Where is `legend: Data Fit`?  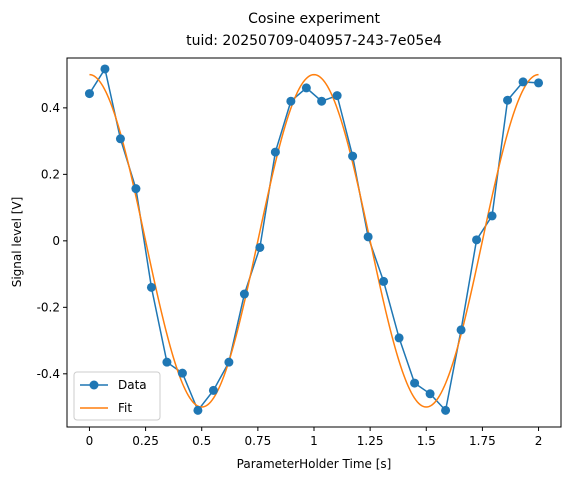 legend: Data Fit is located at coordinates (117, 396).